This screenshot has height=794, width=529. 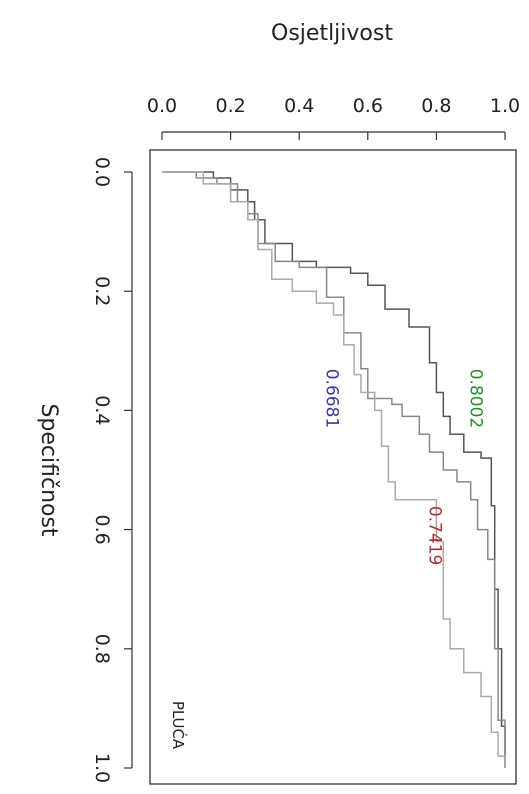 I want to click on x-tick-label: 0.4, so click(x=299, y=106).